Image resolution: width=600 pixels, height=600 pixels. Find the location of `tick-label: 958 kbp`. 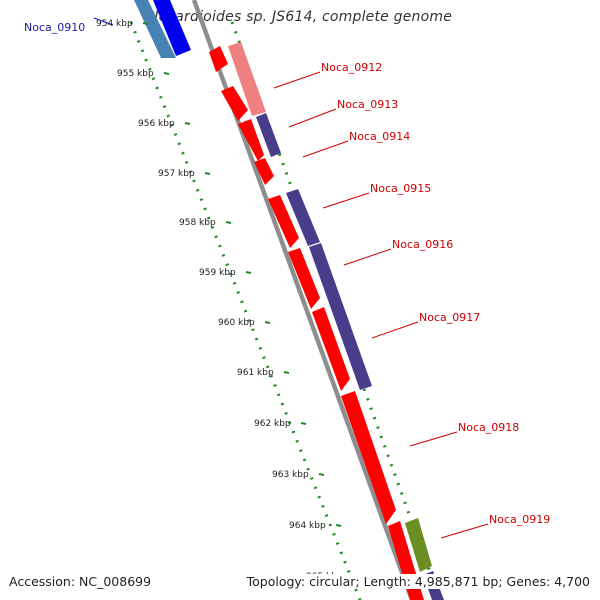

tick-label: 958 kbp is located at coordinates (197, 223).